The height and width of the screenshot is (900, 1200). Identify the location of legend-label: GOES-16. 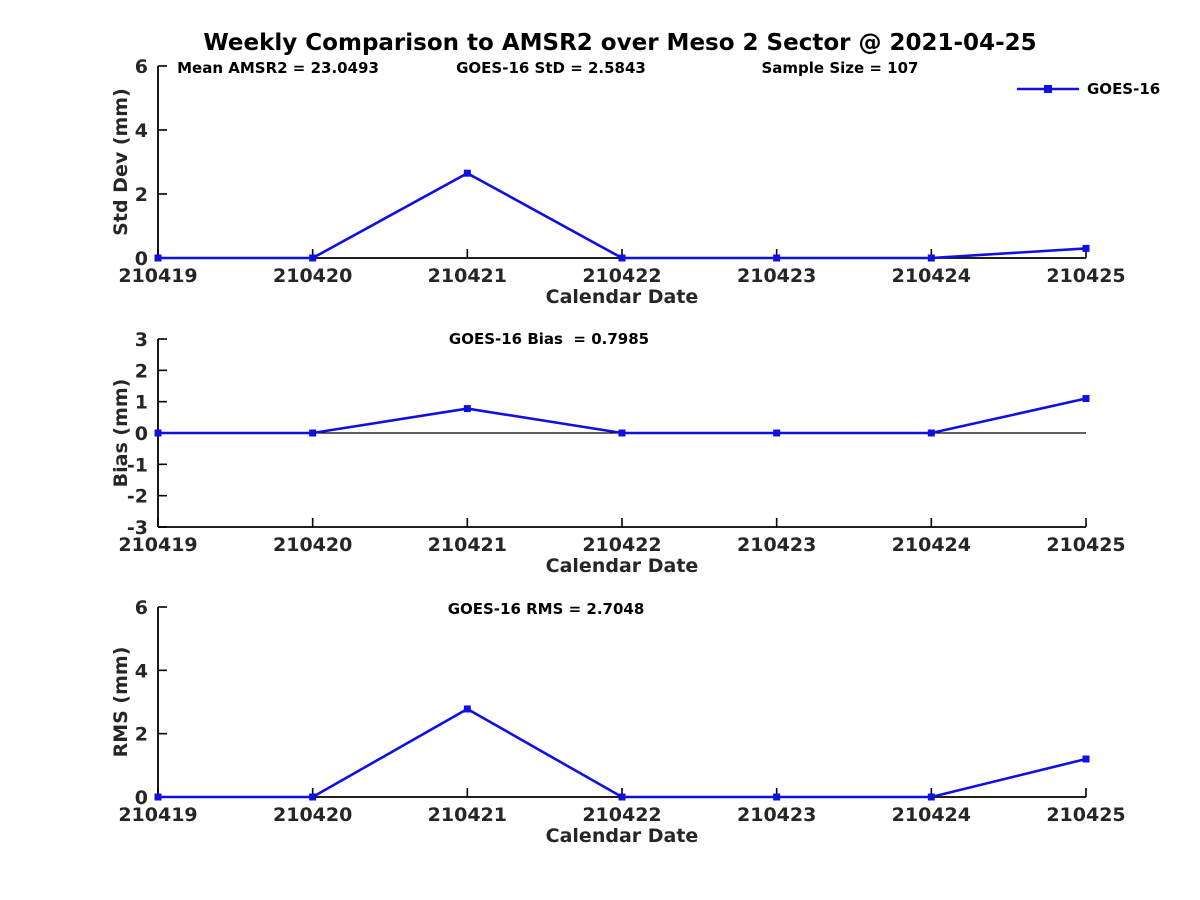
(1124, 89).